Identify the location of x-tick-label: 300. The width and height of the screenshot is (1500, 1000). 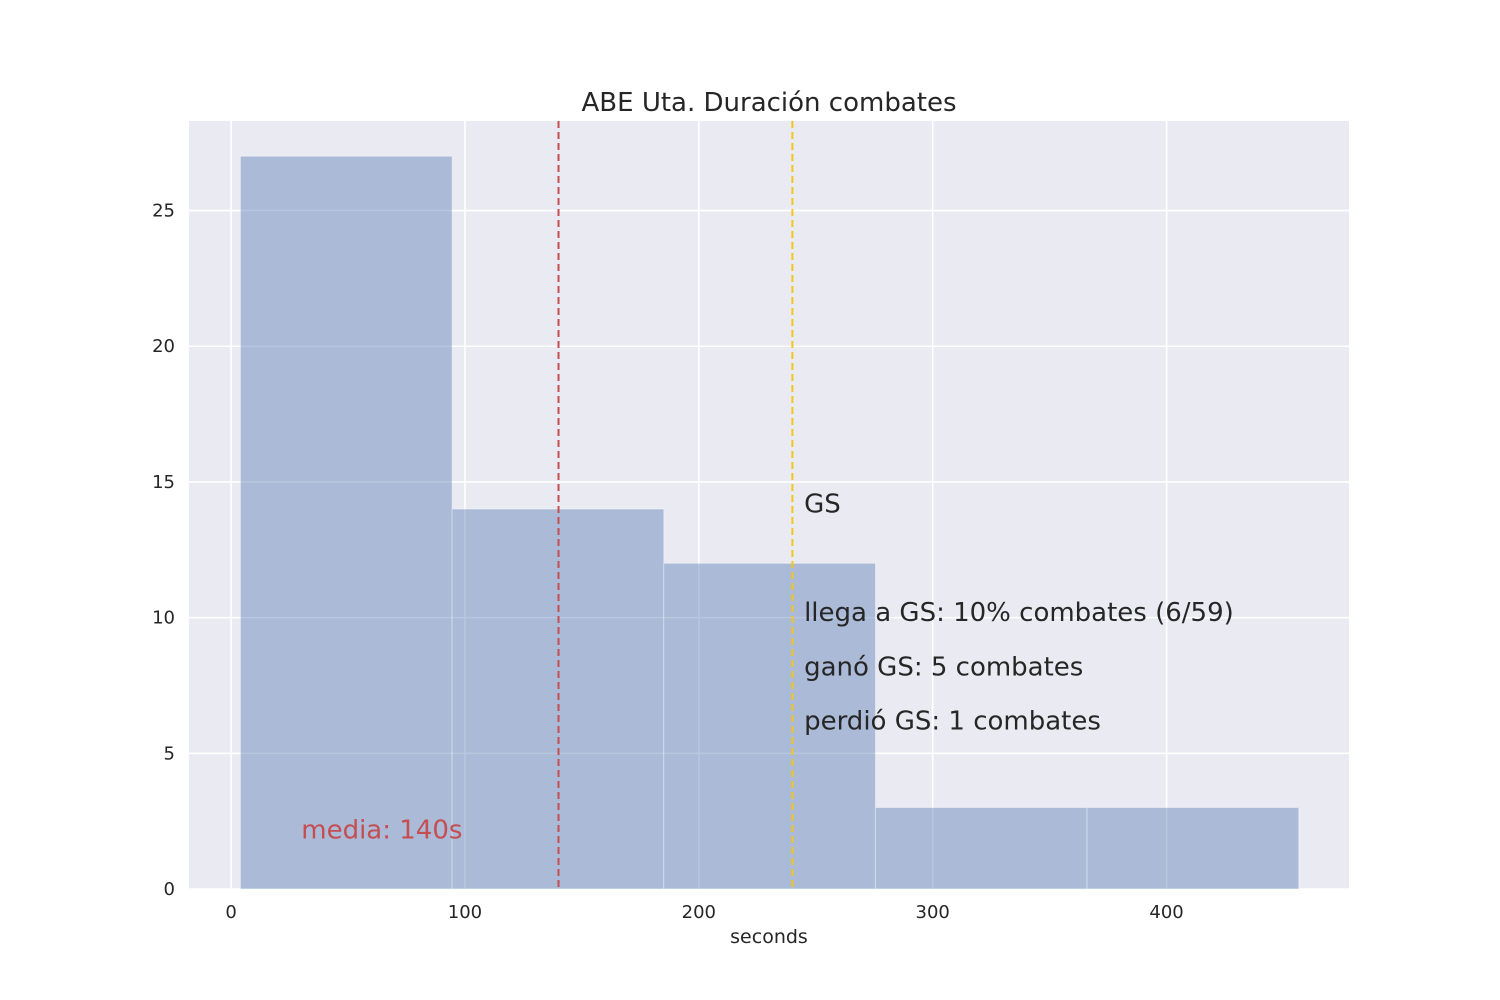
(933, 912).